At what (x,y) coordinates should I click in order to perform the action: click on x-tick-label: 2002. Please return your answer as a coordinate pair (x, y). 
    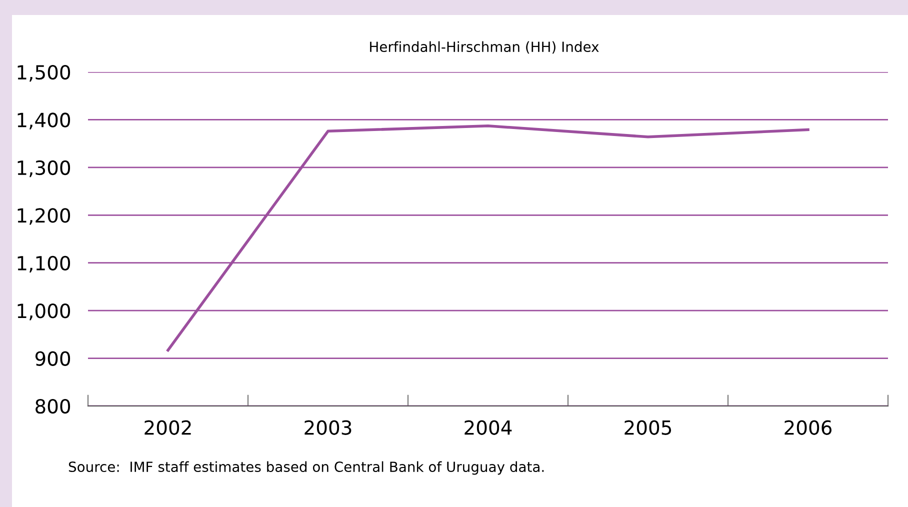
    Looking at the image, I should click on (167, 427).